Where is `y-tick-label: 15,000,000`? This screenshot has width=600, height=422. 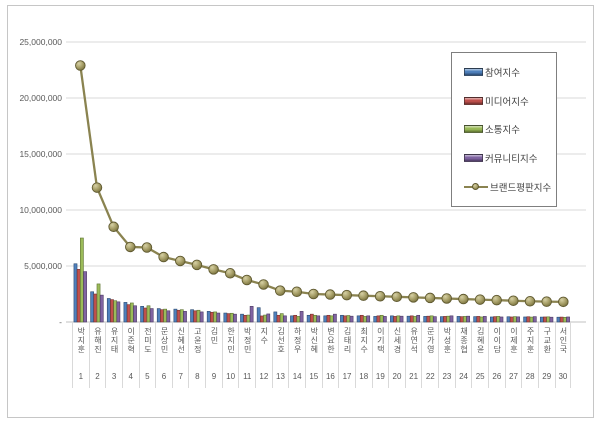 y-tick-label: 15,000,000 is located at coordinates (40, 154).